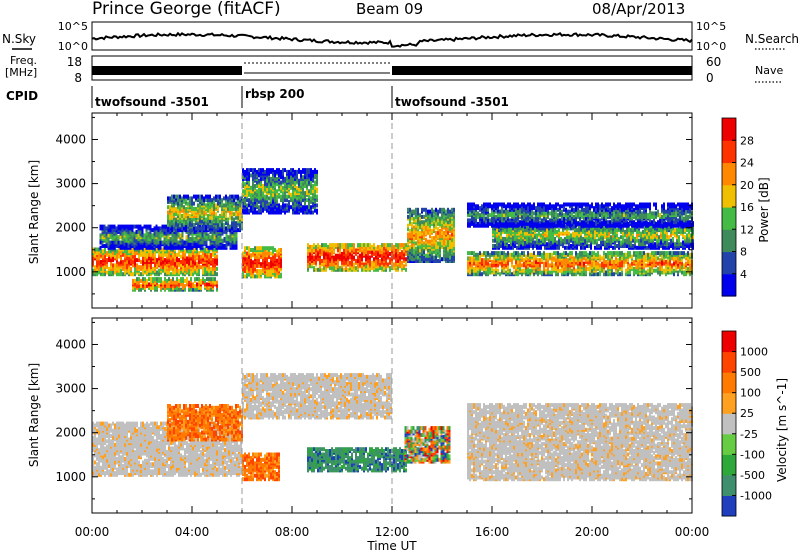  Describe the element at coordinates (78, 78) in the screenshot. I see `freq-tick-8: 8` at that location.